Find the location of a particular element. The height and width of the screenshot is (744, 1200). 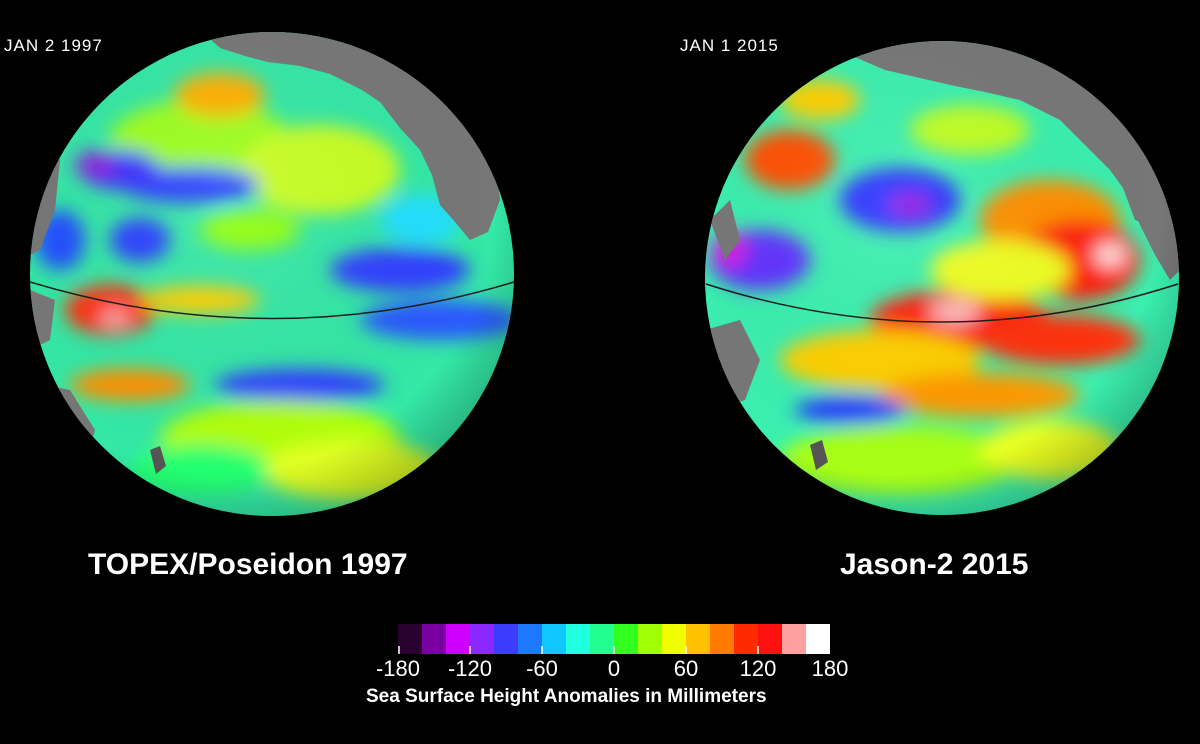

date-label-1997: JAN 2 1997 is located at coordinates (53, 45).